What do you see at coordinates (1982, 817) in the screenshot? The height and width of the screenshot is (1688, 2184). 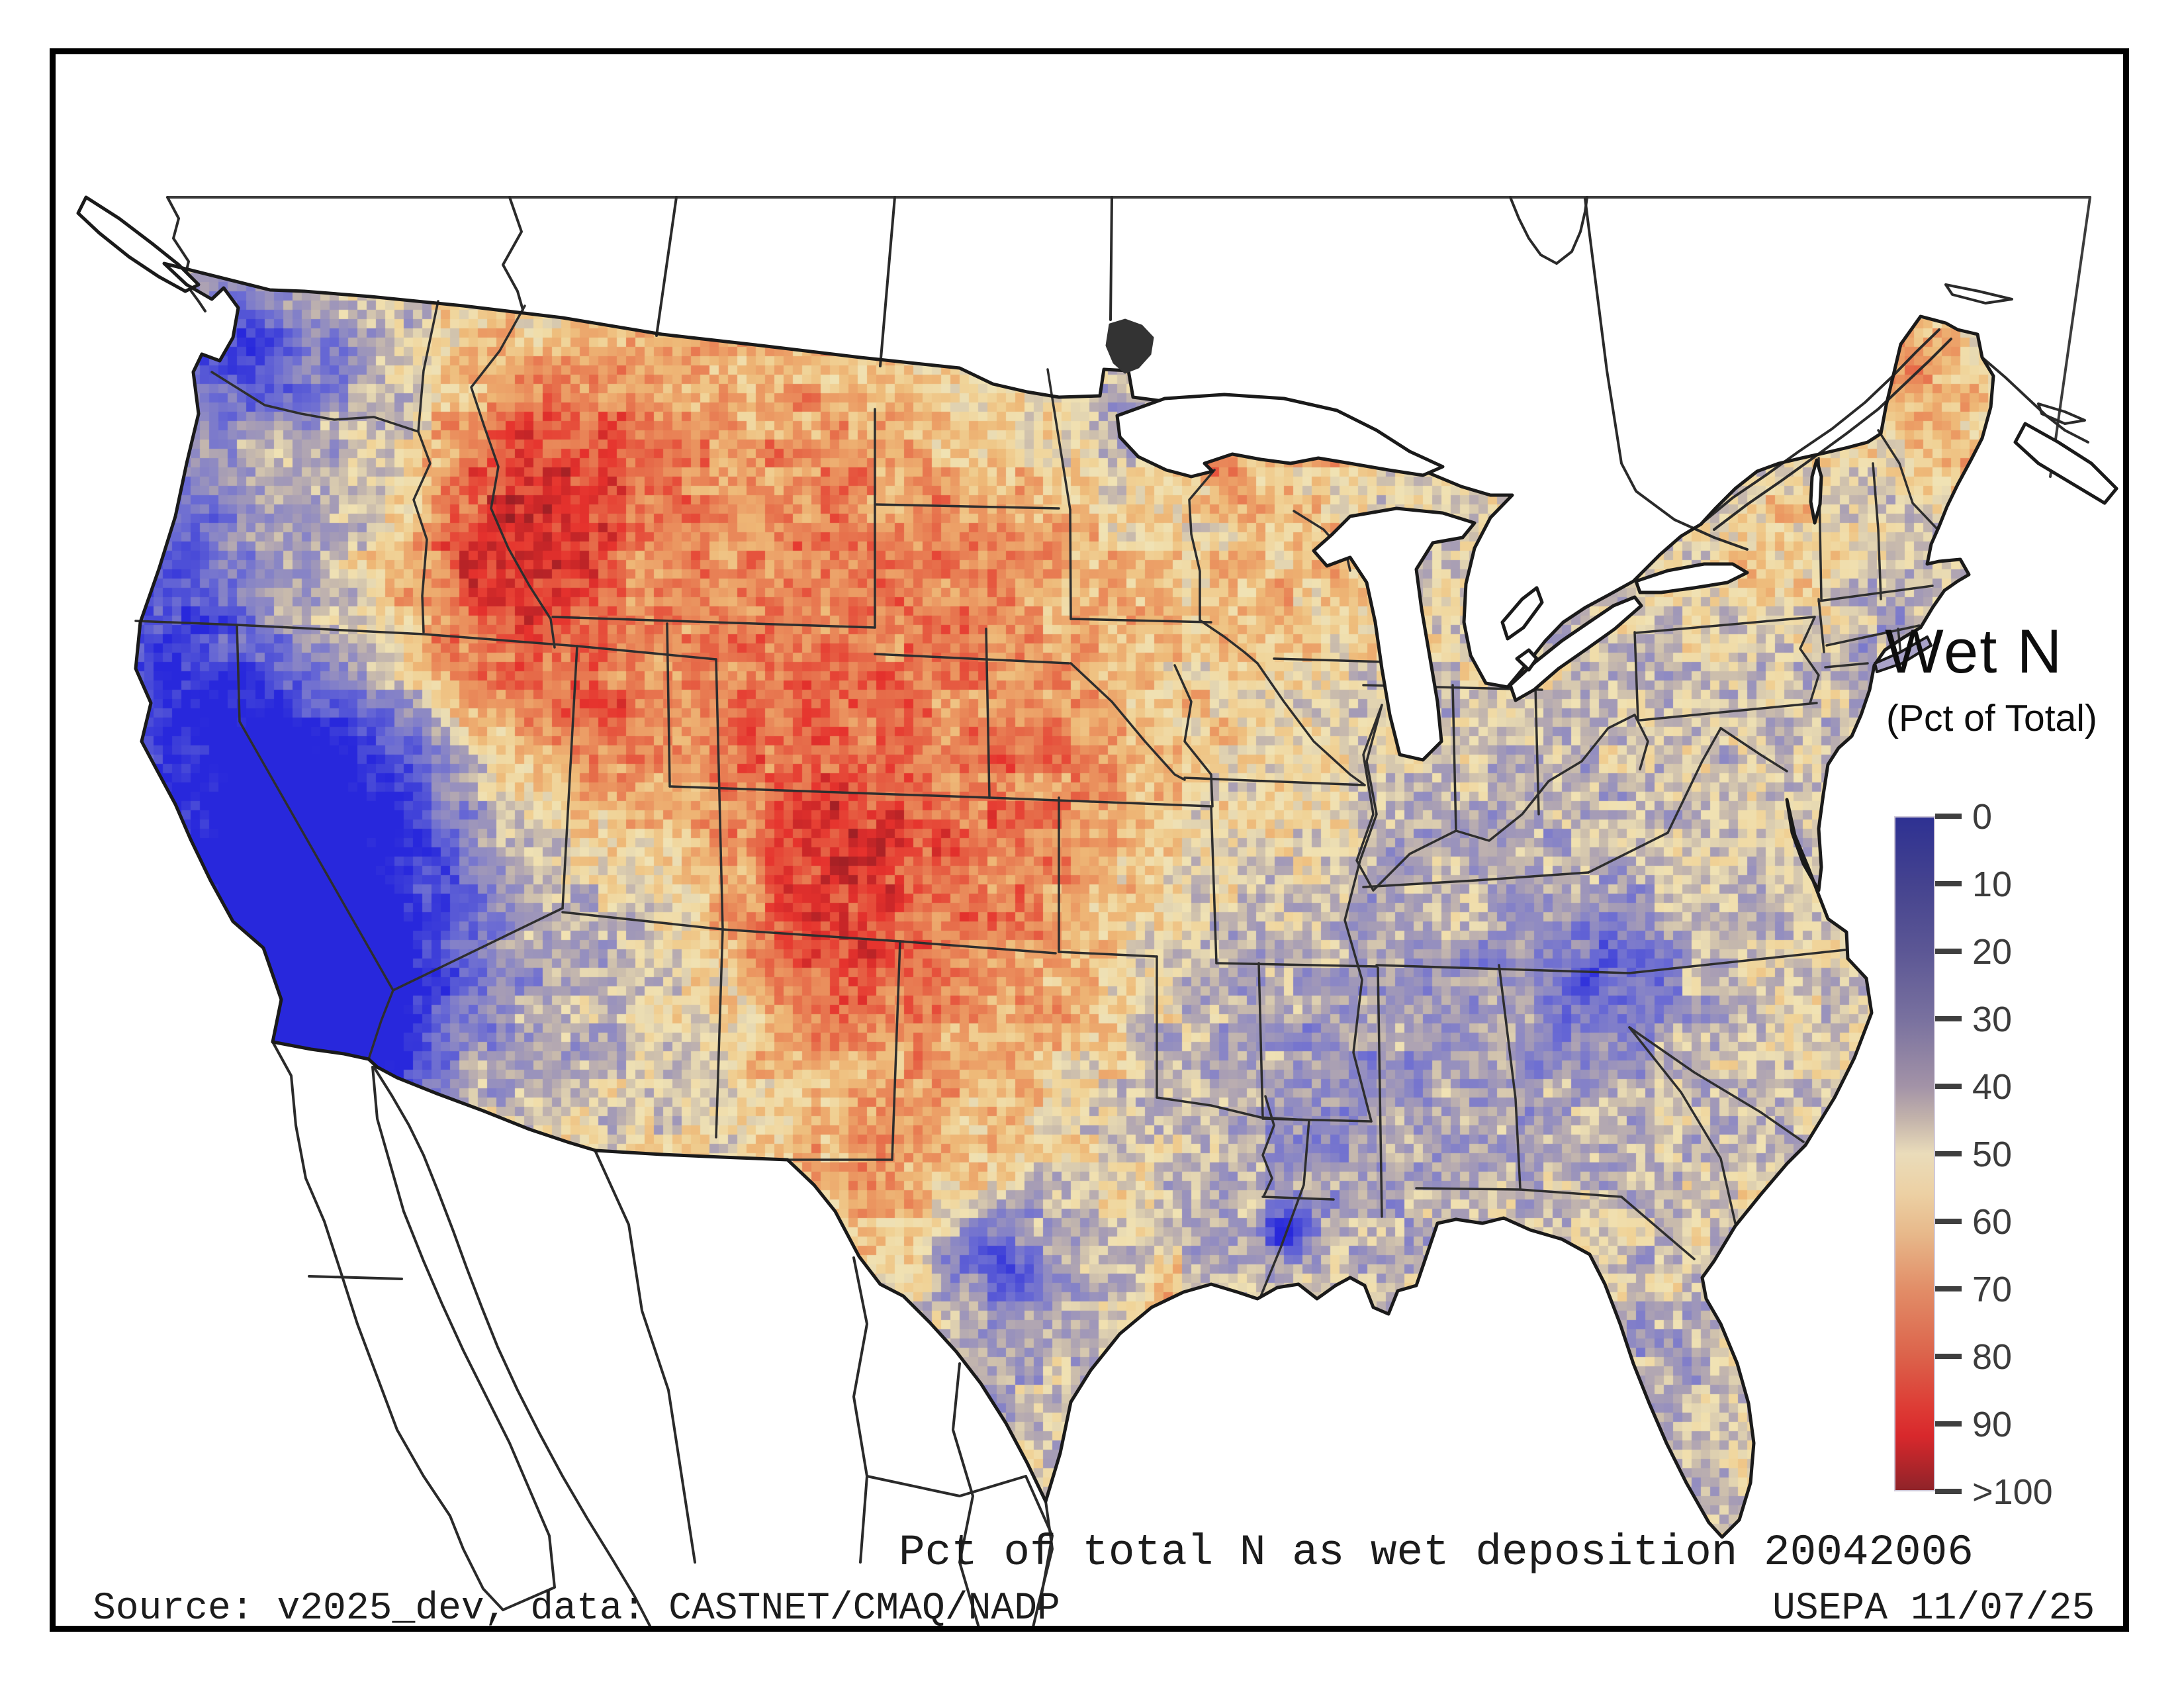 I see `colorbar-tick-label: 0` at bounding box center [1982, 817].